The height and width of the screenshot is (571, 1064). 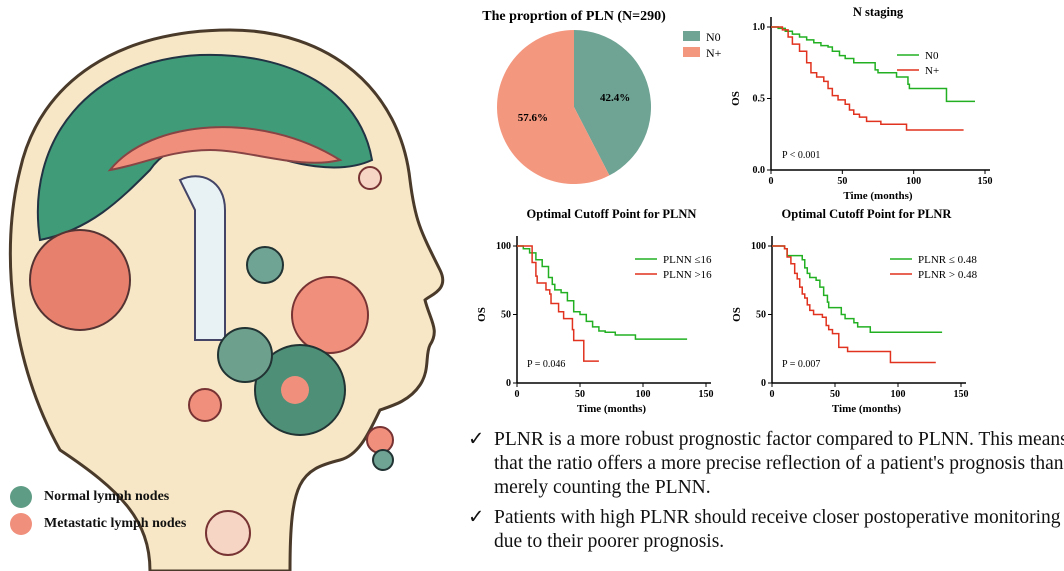 I want to click on pie-slice-label: 42.4%, so click(x=615, y=98).